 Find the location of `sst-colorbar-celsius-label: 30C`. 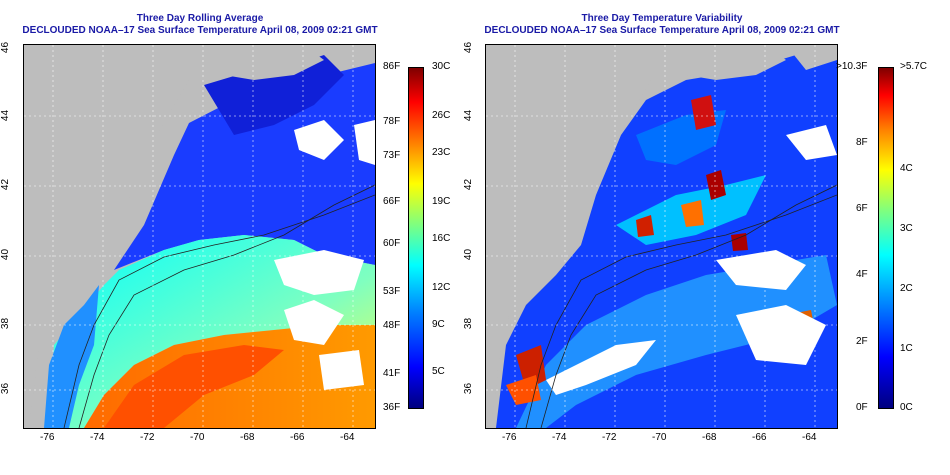

sst-colorbar-celsius-label: 30C is located at coordinates (441, 66).